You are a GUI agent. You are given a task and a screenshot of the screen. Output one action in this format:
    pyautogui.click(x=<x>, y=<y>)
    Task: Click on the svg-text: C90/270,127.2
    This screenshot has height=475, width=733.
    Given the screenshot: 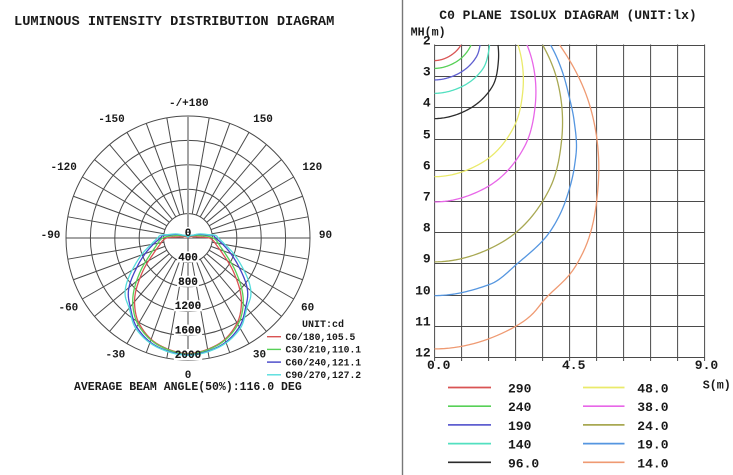 What is the action you would take?
    pyautogui.click(x=324, y=375)
    